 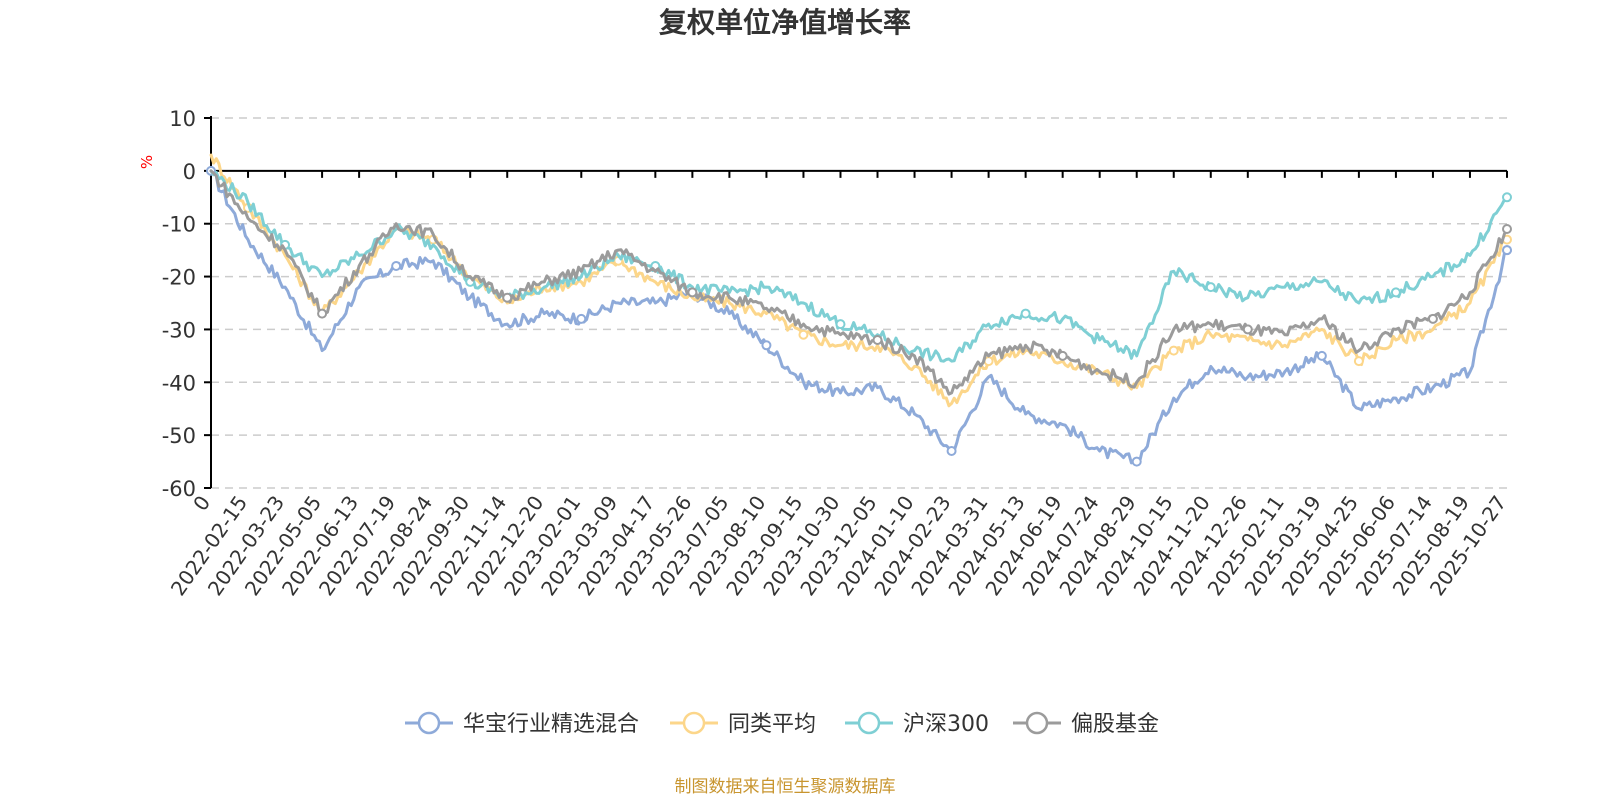 I want to click on y-tick-label: -30, so click(x=179, y=330).